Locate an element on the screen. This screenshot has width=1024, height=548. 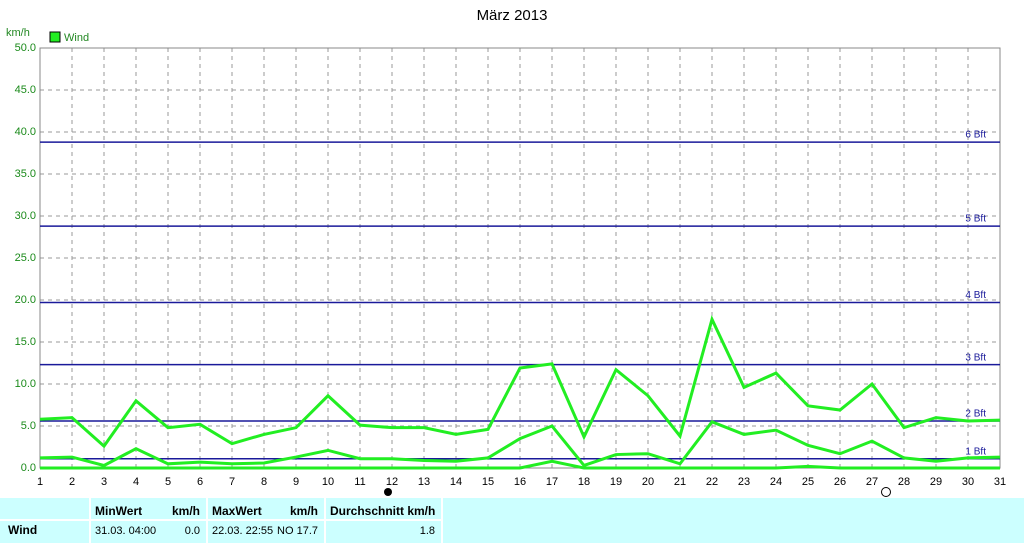
table-header: MaxWert is located at coordinates (237, 511).